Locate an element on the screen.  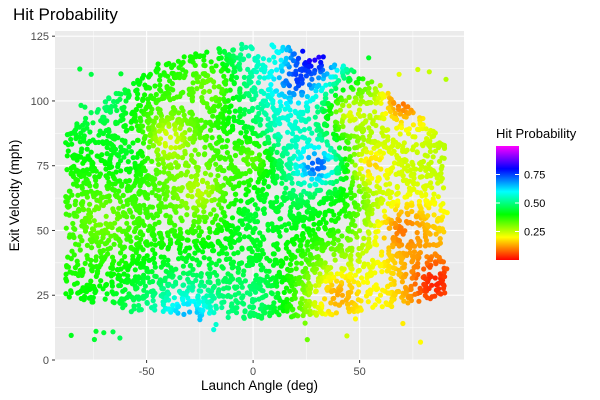
x-tick-label: 50 is located at coordinates (359, 372).